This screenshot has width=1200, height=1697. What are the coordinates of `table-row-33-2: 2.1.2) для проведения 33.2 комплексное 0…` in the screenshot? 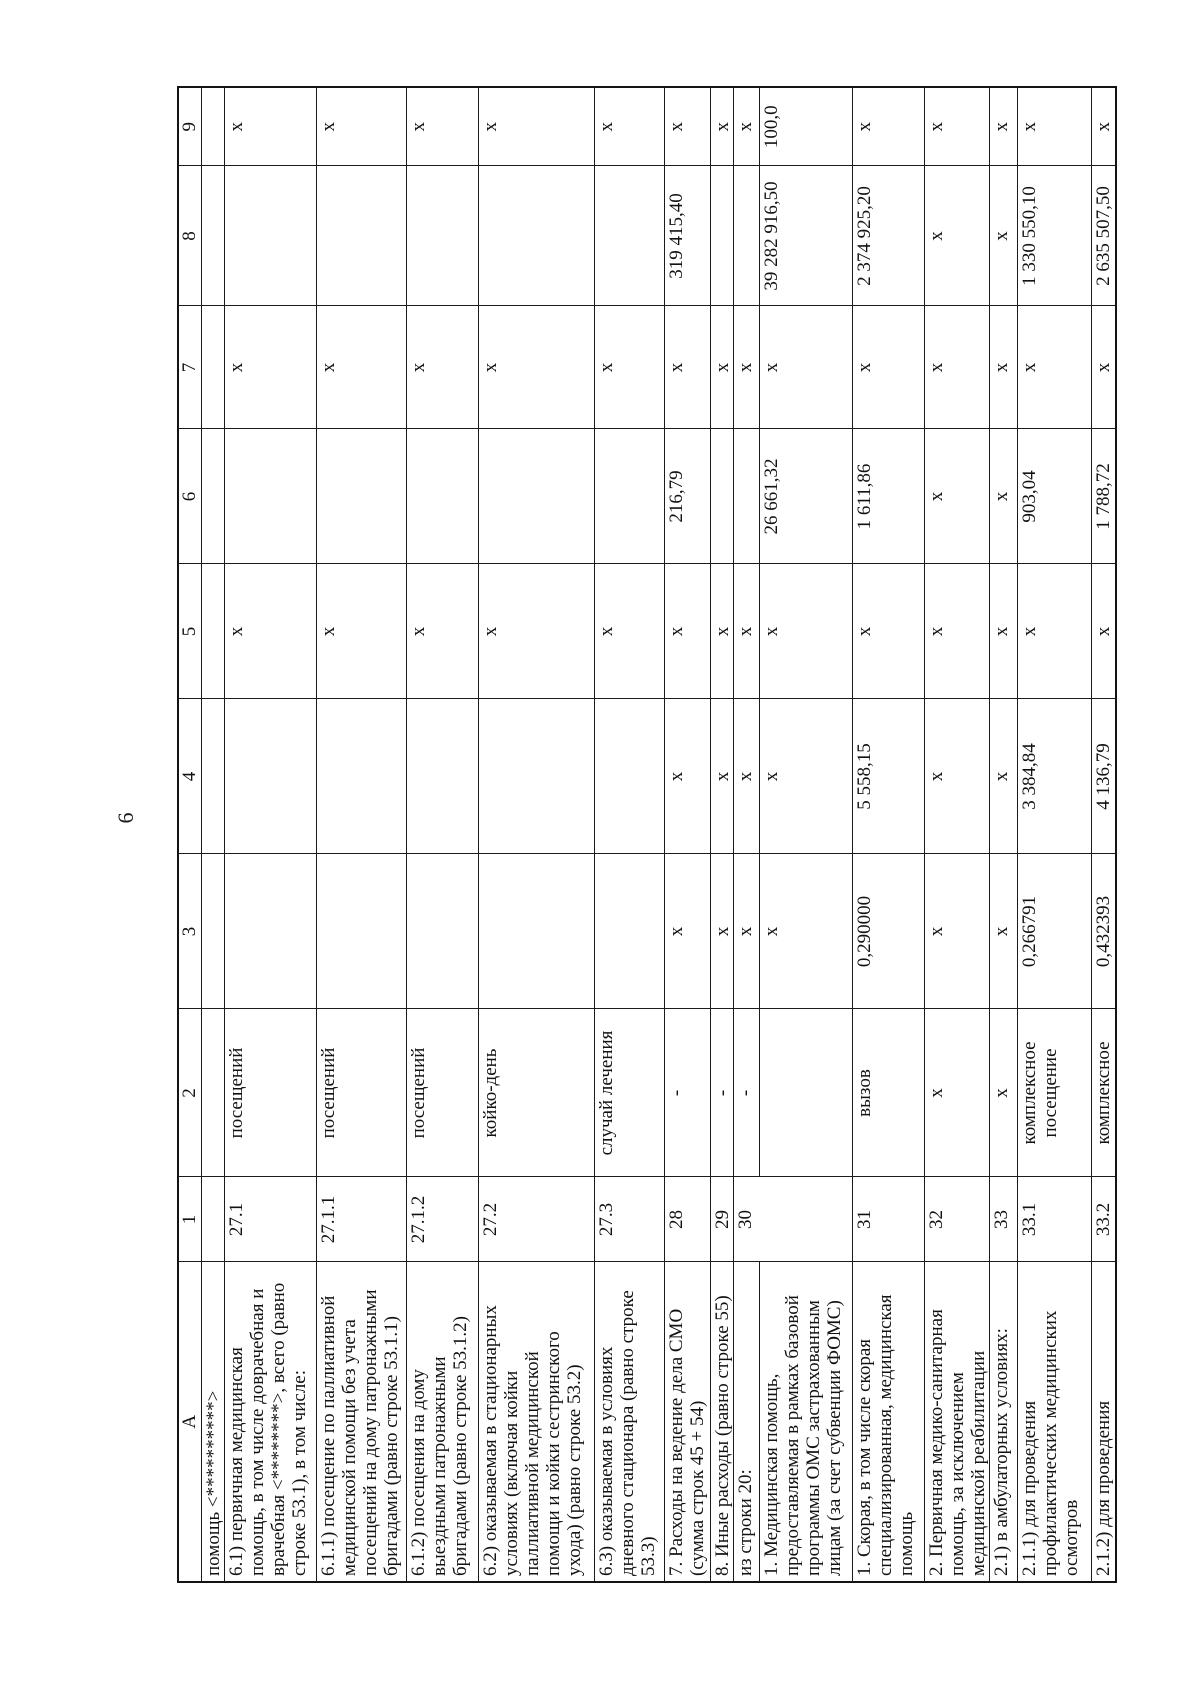 It's located at (1103, 834).